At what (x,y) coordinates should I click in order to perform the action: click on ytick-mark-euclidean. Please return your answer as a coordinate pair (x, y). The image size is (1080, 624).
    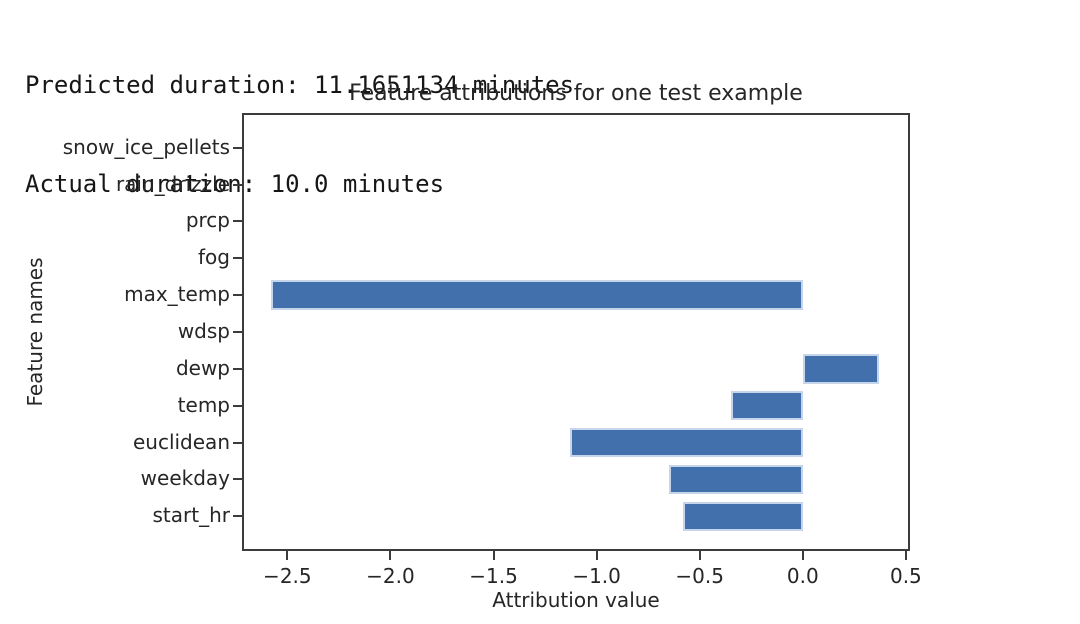
    Looking at the image, I should click on (237, 442).